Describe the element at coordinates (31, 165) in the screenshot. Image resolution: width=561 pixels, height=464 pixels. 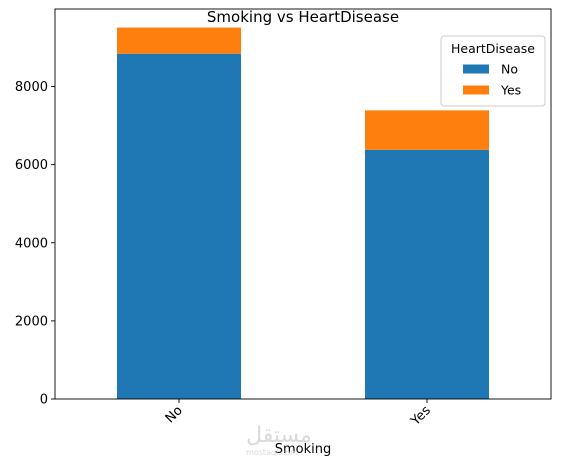
I see `y-tick-label: 6000` at that location.